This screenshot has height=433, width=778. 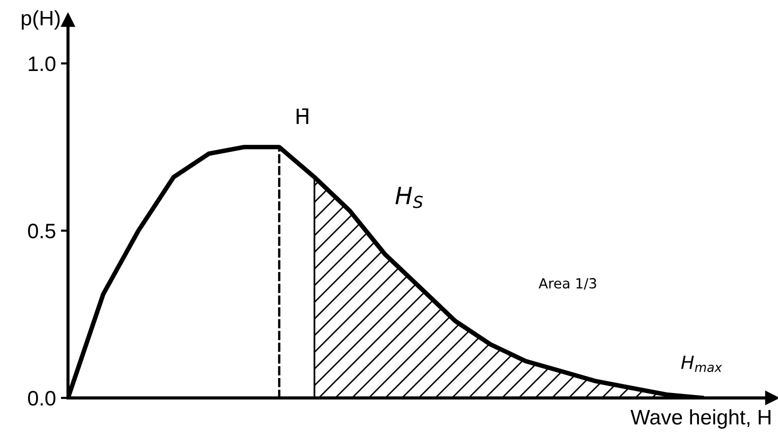 I want to click on y-tick-label: 0.0, so click(x=42, y=398).